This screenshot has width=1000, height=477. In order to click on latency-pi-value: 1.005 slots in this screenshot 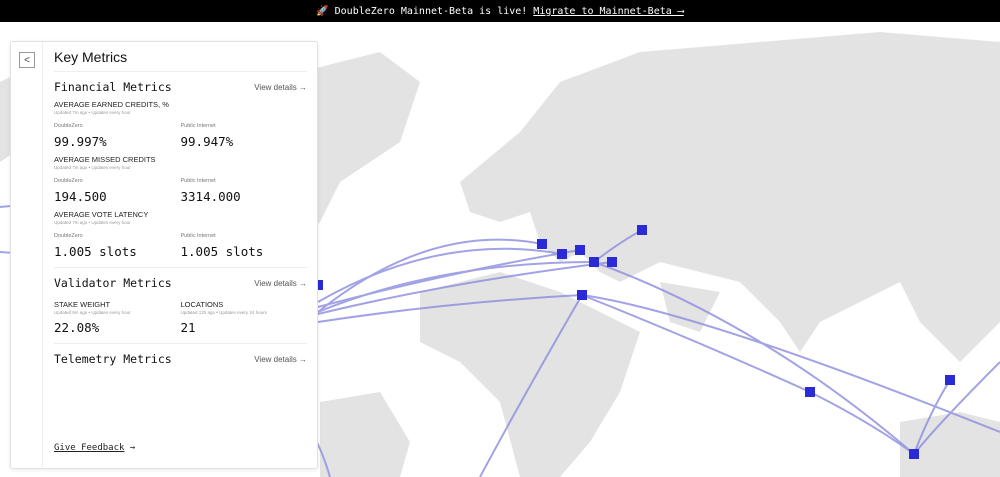, I will do `click(222, 251)`.